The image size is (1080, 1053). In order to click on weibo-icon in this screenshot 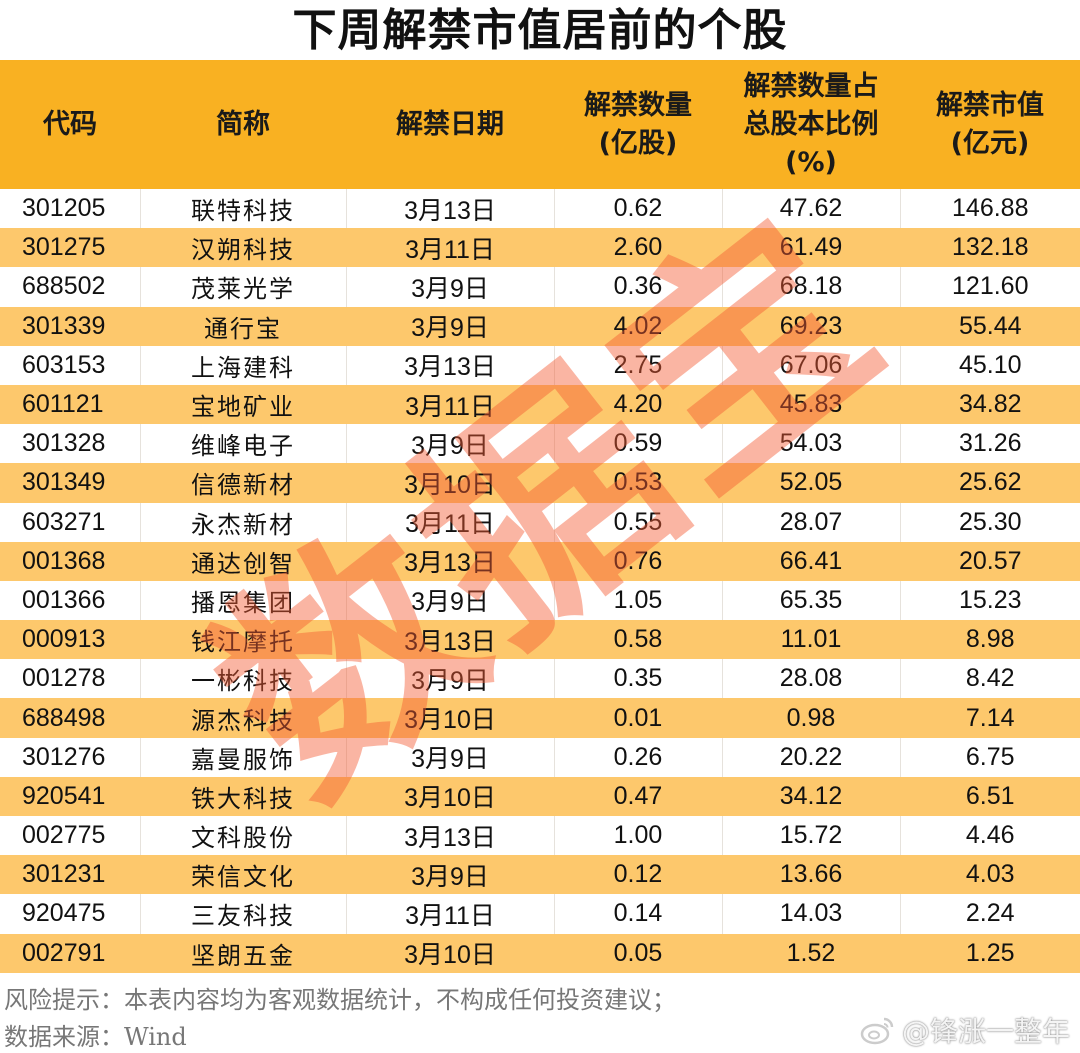, I will do `click(878, 1030)`.